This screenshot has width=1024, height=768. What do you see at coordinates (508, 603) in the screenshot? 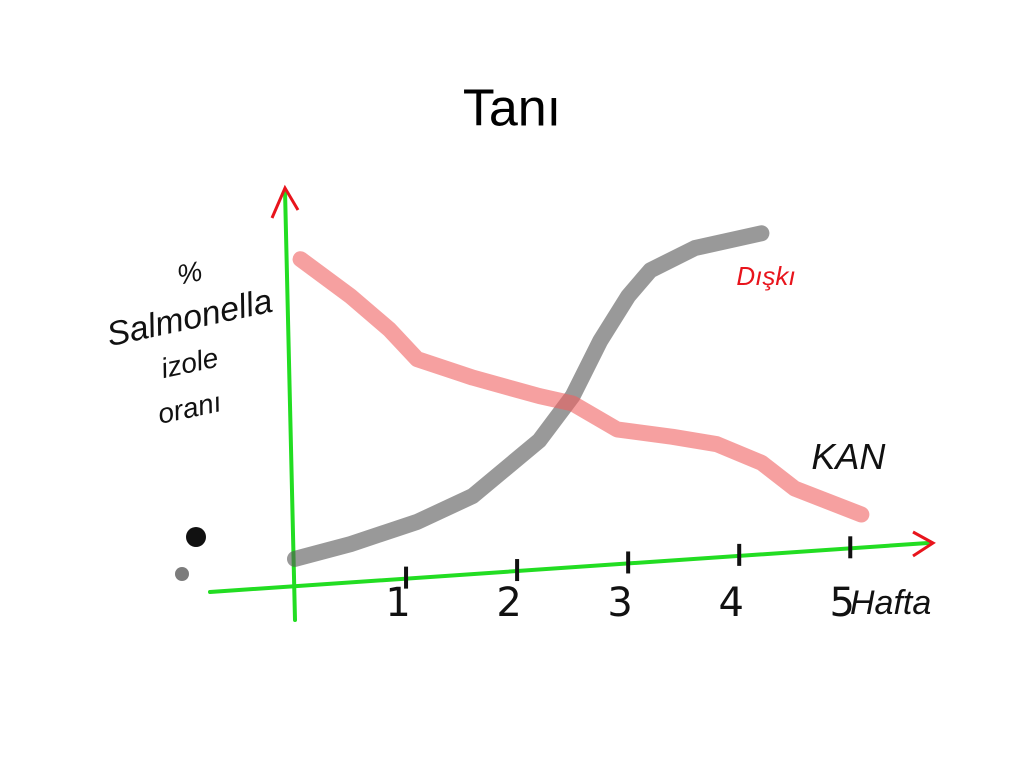
I see `x-tick-label: 2` at bounding box center [508, 603].